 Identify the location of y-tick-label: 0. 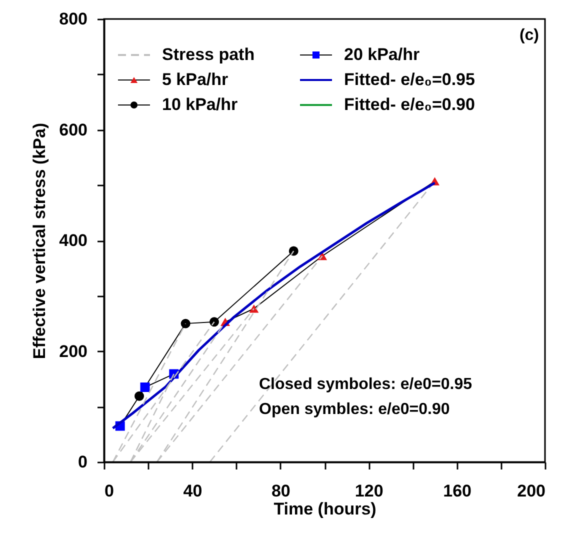
(83, 462).